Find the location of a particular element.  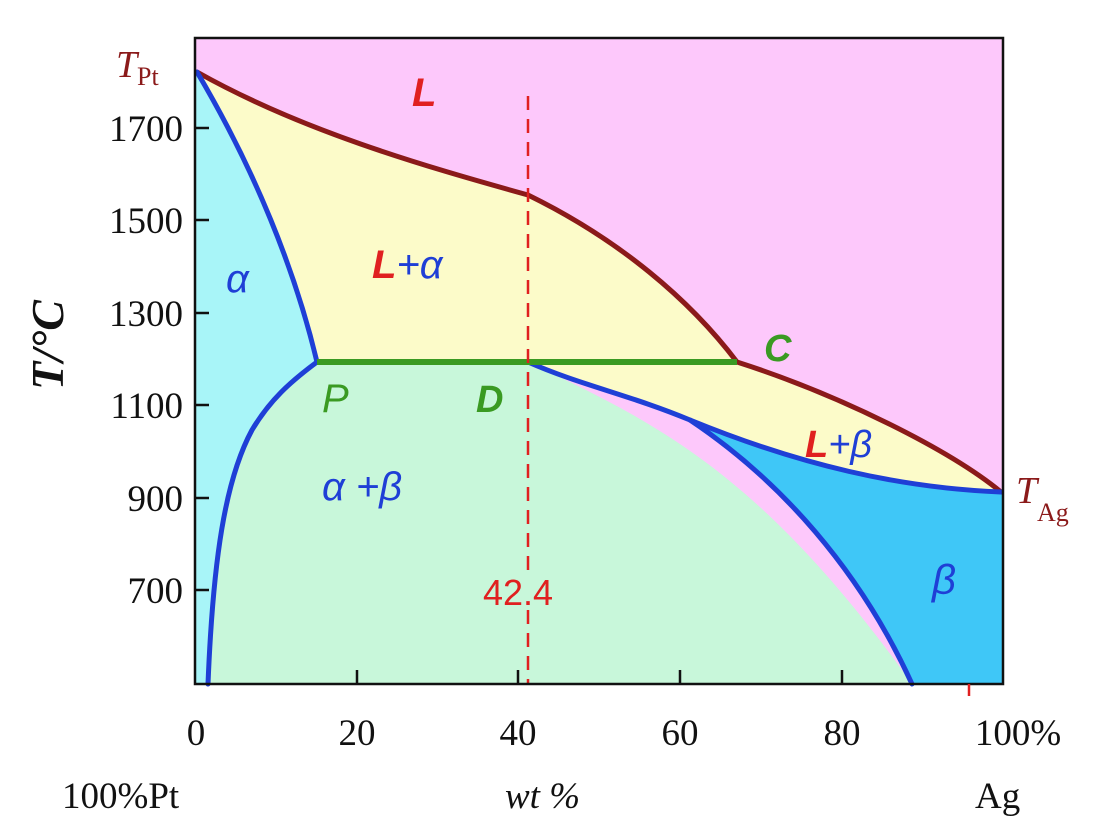

y-tick-label: 1500 is located at coordinates (146, 221).